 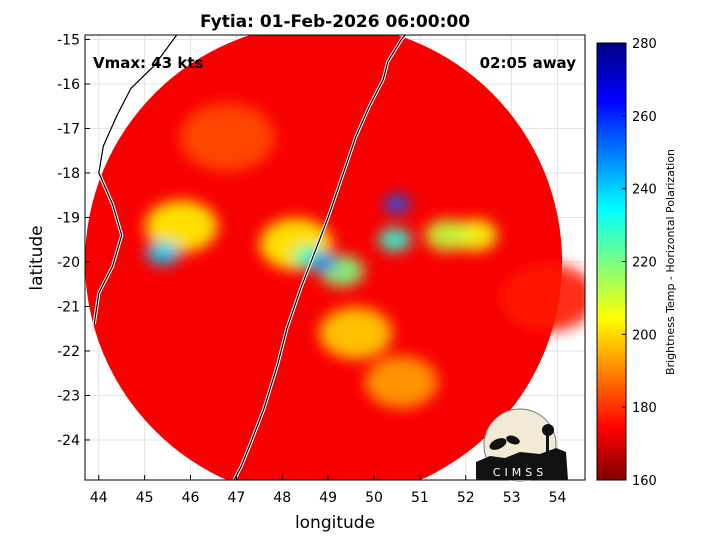 What do you see at coordinates (644, 263) in the screenshot?
I see `colorbar-tick-label: 220` at bounding box center [644, 263].